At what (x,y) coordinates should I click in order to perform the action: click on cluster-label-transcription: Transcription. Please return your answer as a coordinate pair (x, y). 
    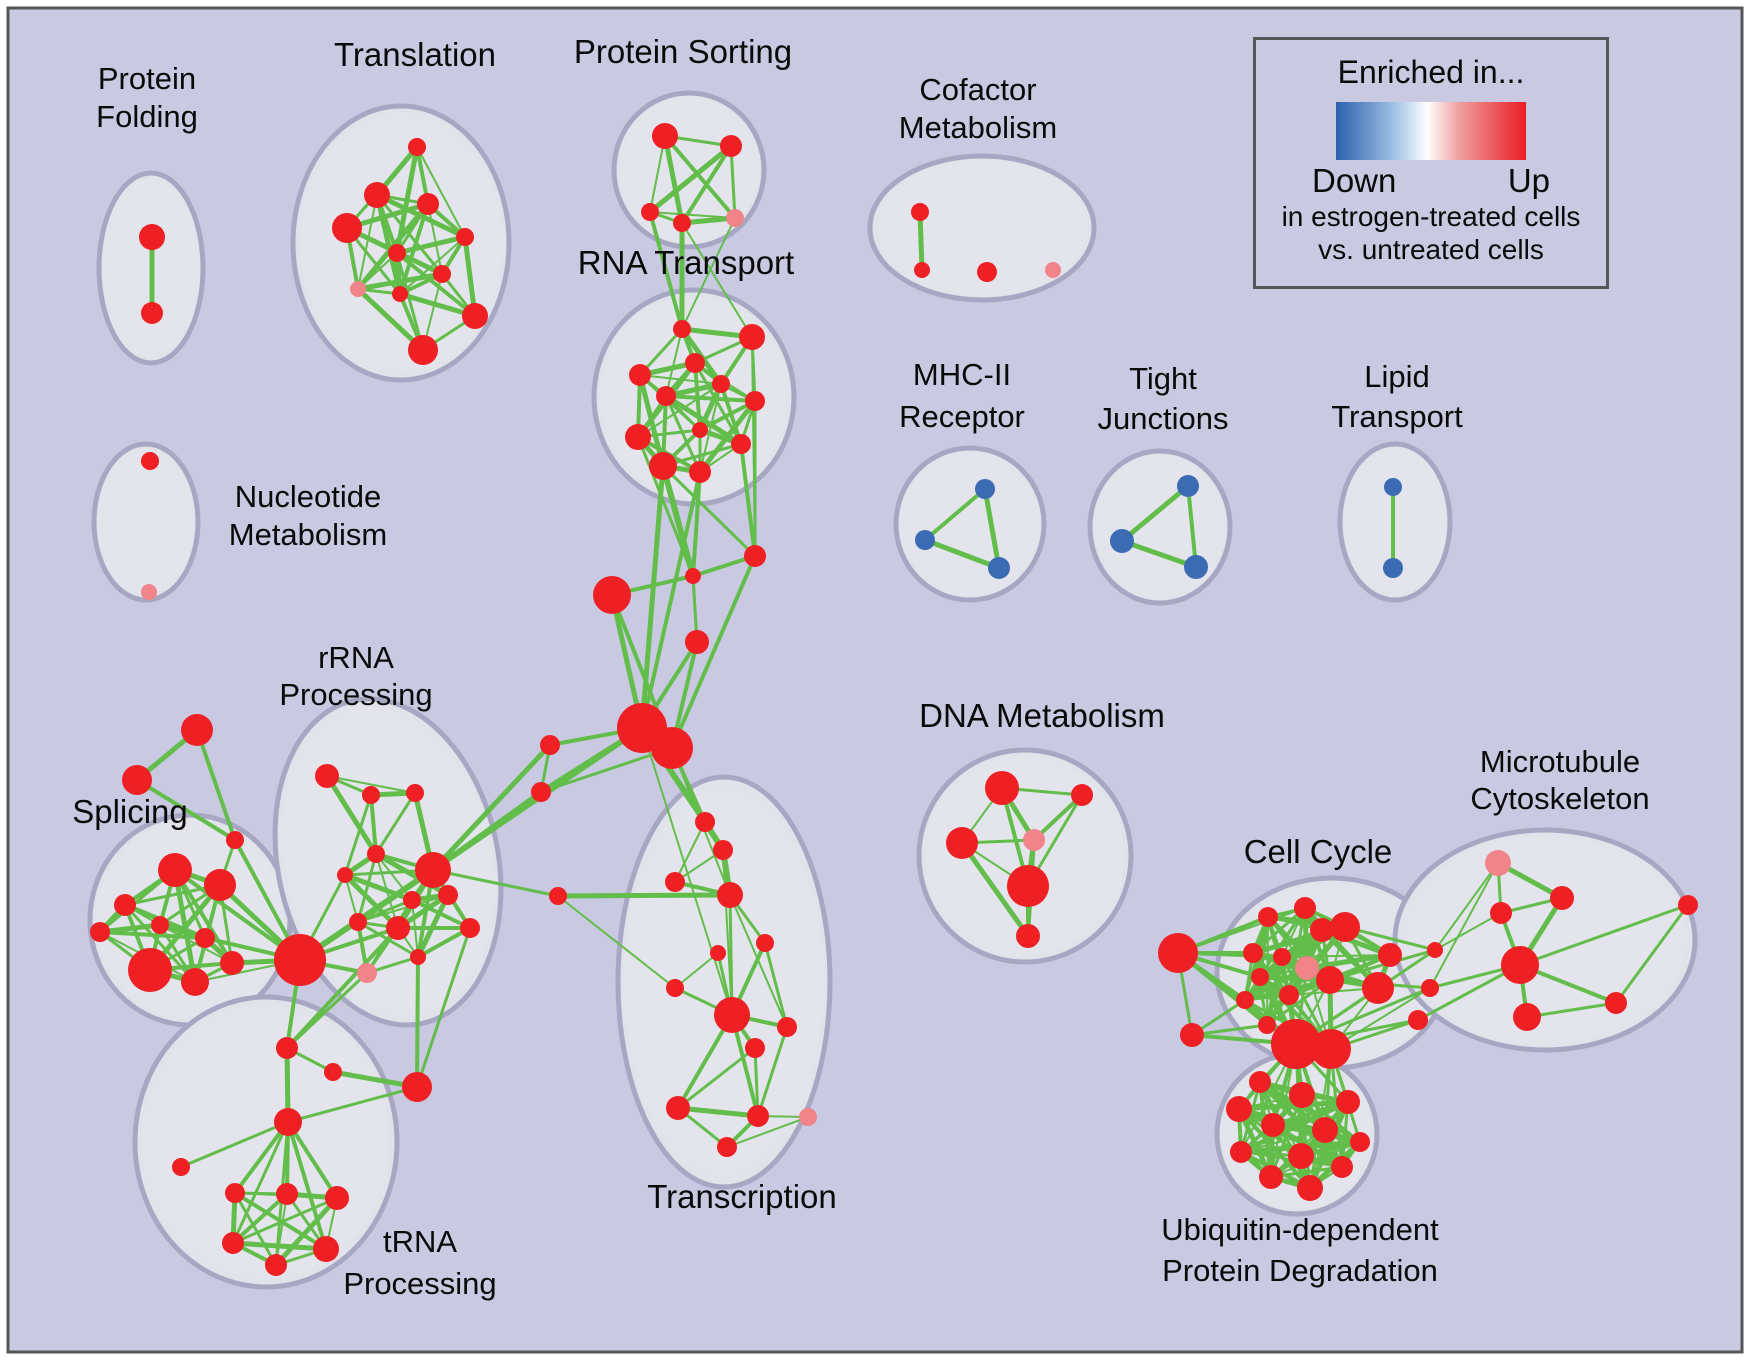
    Looking at the image, I should click on (742, 1196).